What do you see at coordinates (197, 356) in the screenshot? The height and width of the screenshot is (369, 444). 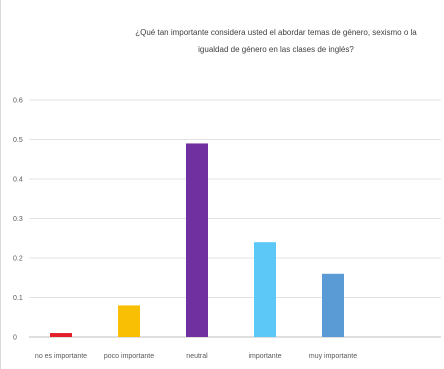 I see `x-tick-label: neutral` at bounding box center [197, 356].